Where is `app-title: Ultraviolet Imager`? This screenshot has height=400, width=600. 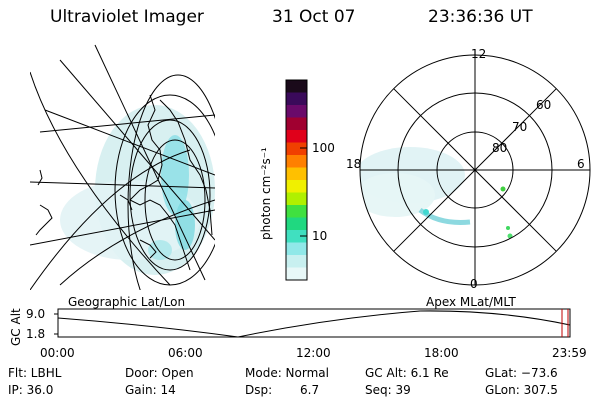 app-title: Ultraviolet Imager is located at coordinates (127, 17).